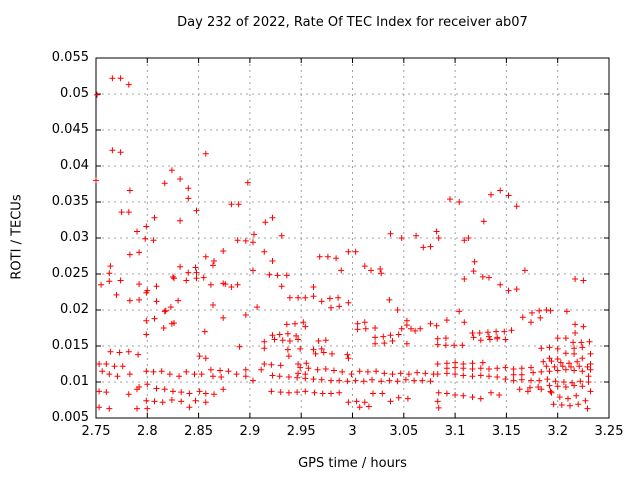 This screenshot has height=480, width=640. Describe the element at coordinates (352, 463) in the screenshot. I see `x-axis-title: GPS time / hours` at that location.